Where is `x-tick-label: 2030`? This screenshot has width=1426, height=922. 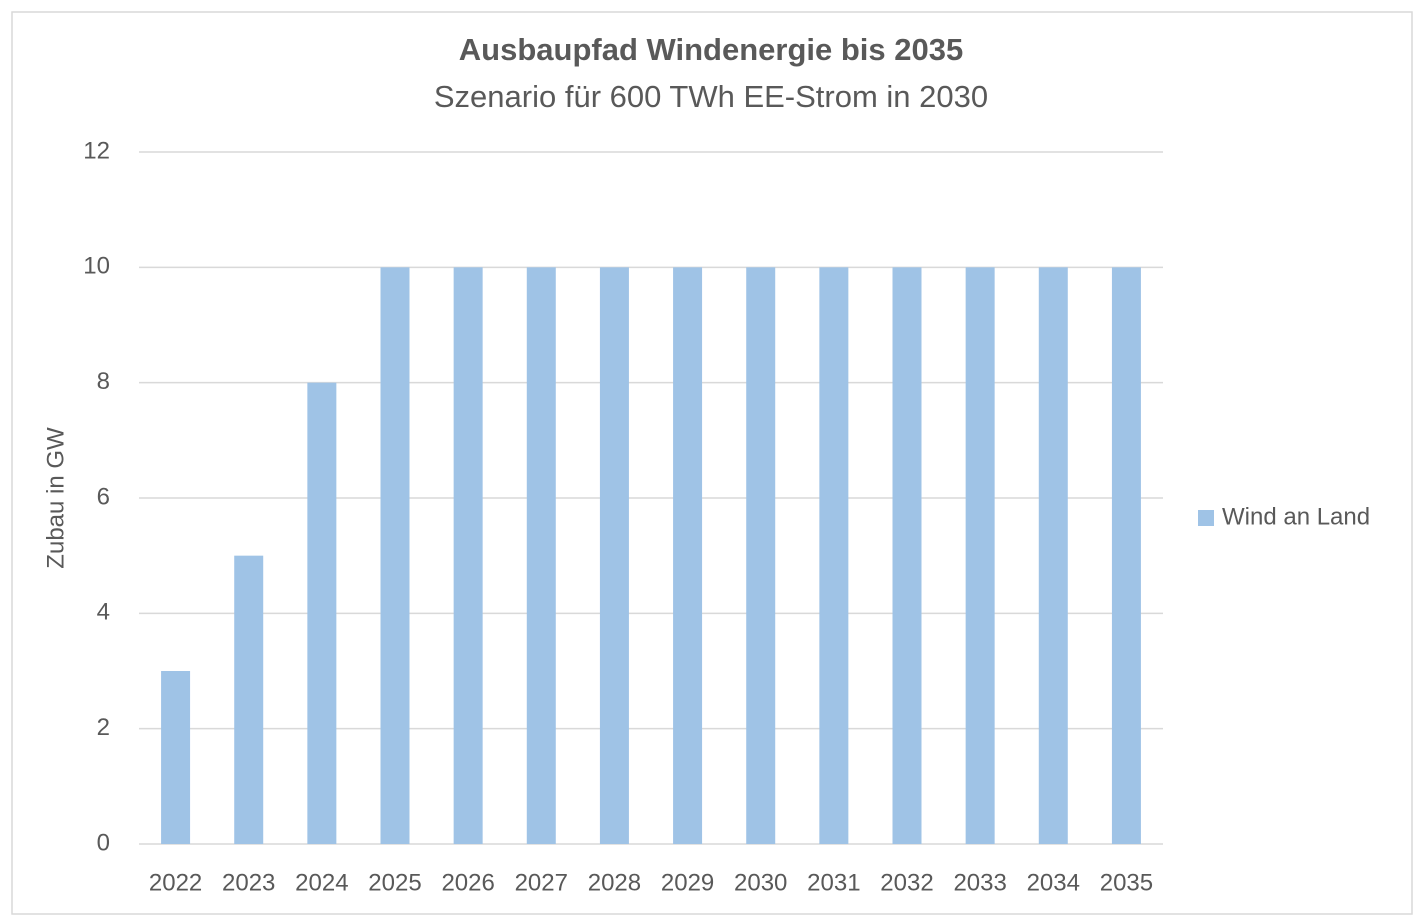
x-tick-label: 2030 is located at coordinates (760, 882).